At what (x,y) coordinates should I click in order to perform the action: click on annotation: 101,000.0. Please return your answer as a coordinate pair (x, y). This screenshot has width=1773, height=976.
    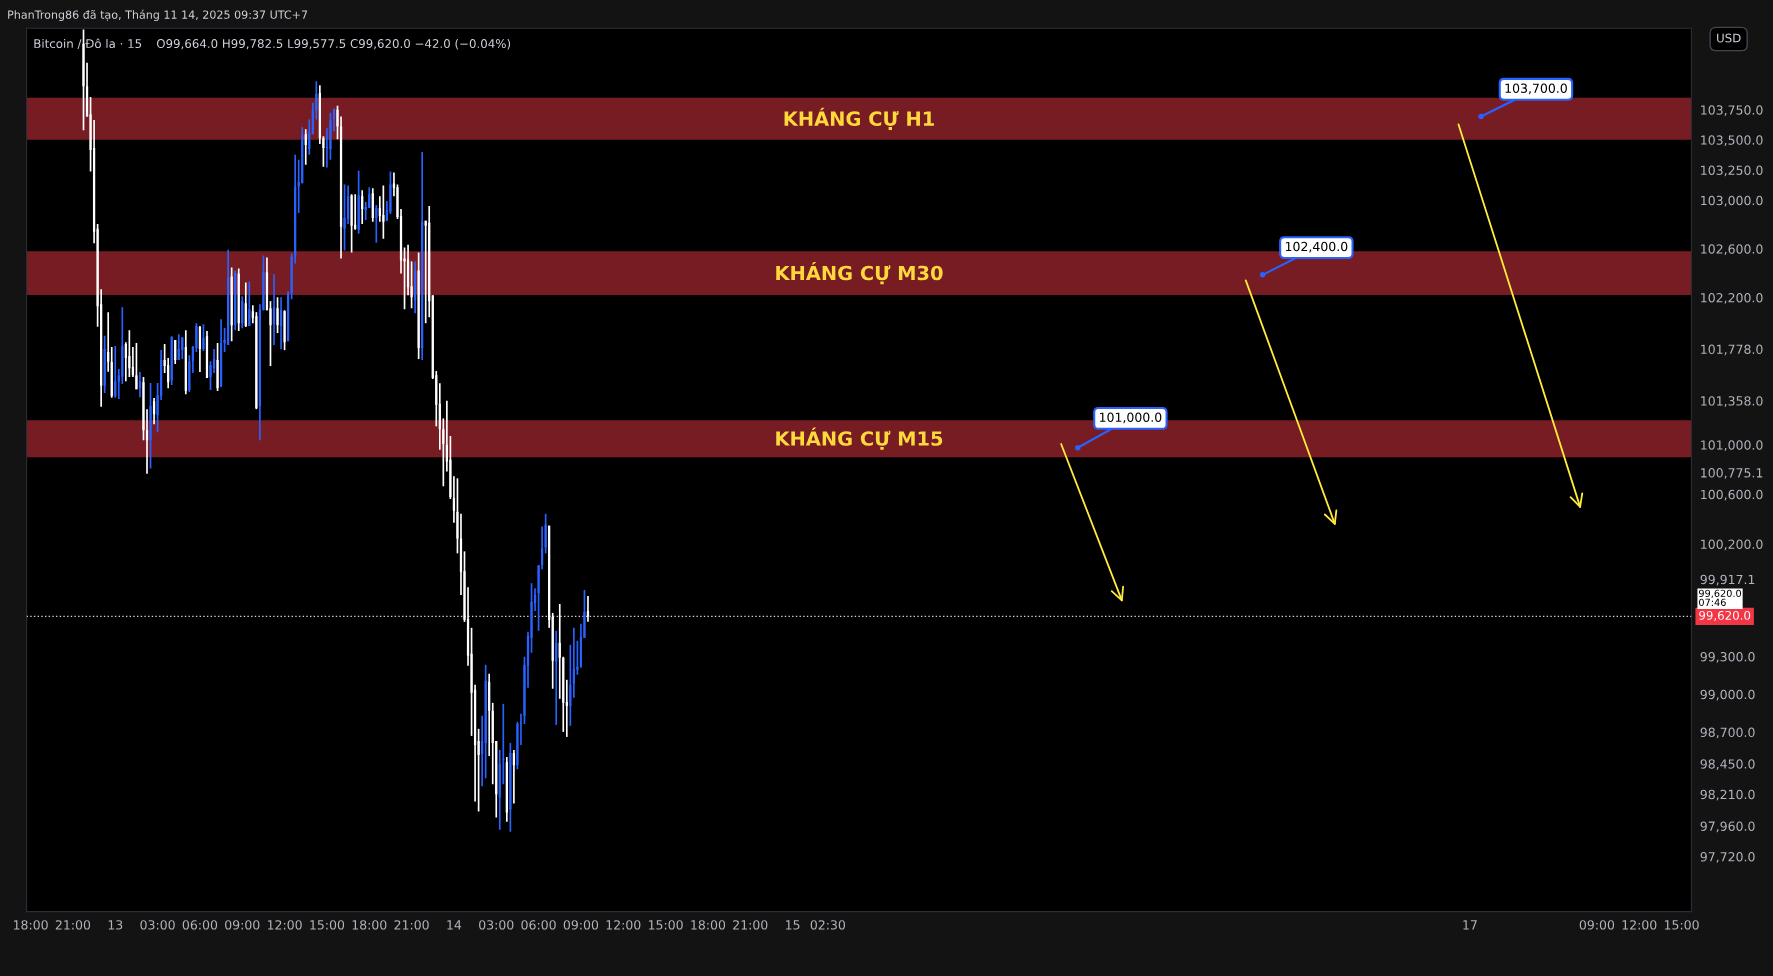
    Looking at the image, I should click on (1130, 418).